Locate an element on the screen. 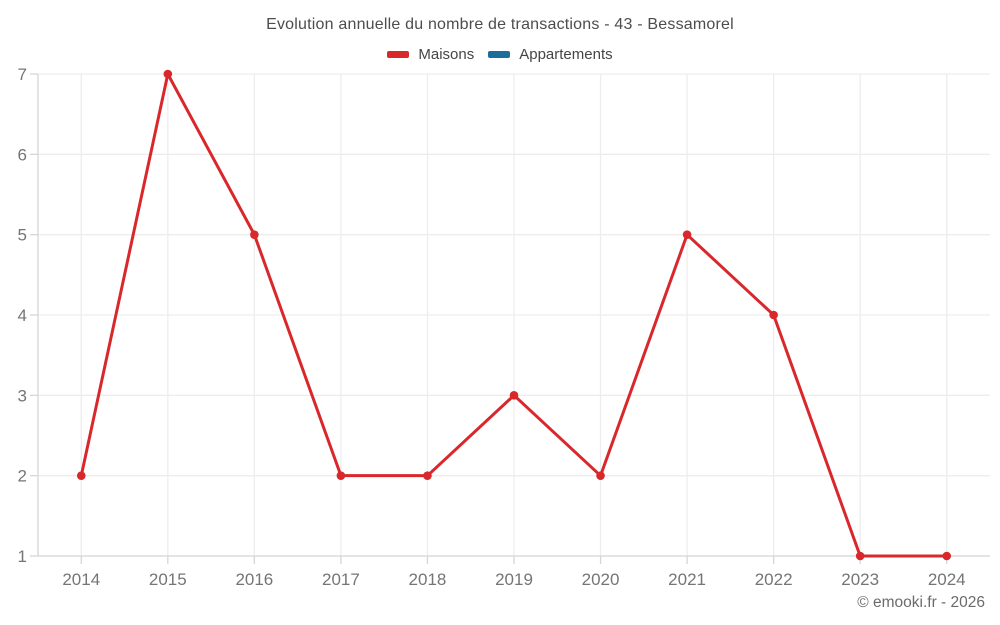 This screenshot has height=625, width=1000. legend-item-maisons: Maisons is located at coordinates (430, 54).